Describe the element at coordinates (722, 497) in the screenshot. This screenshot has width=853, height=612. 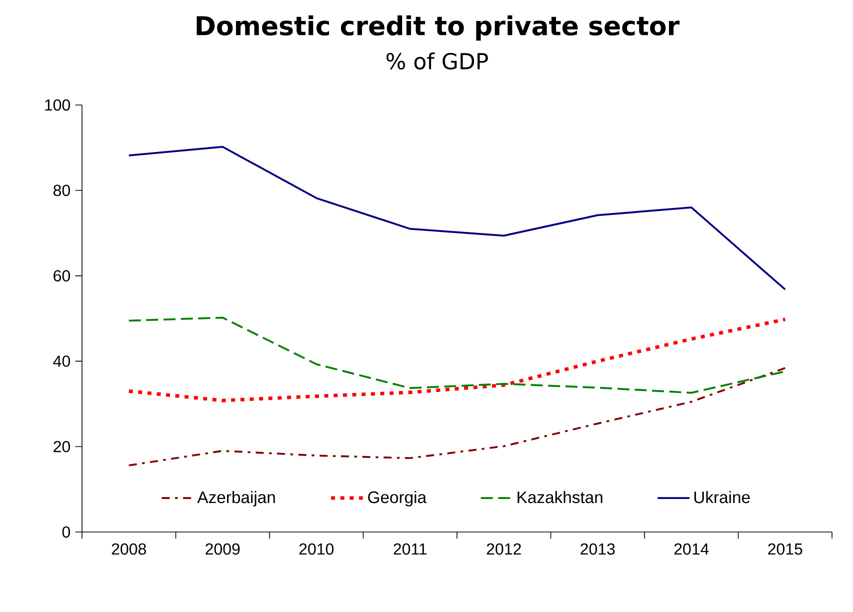
I see `legend-label: Ukraine` at that location.